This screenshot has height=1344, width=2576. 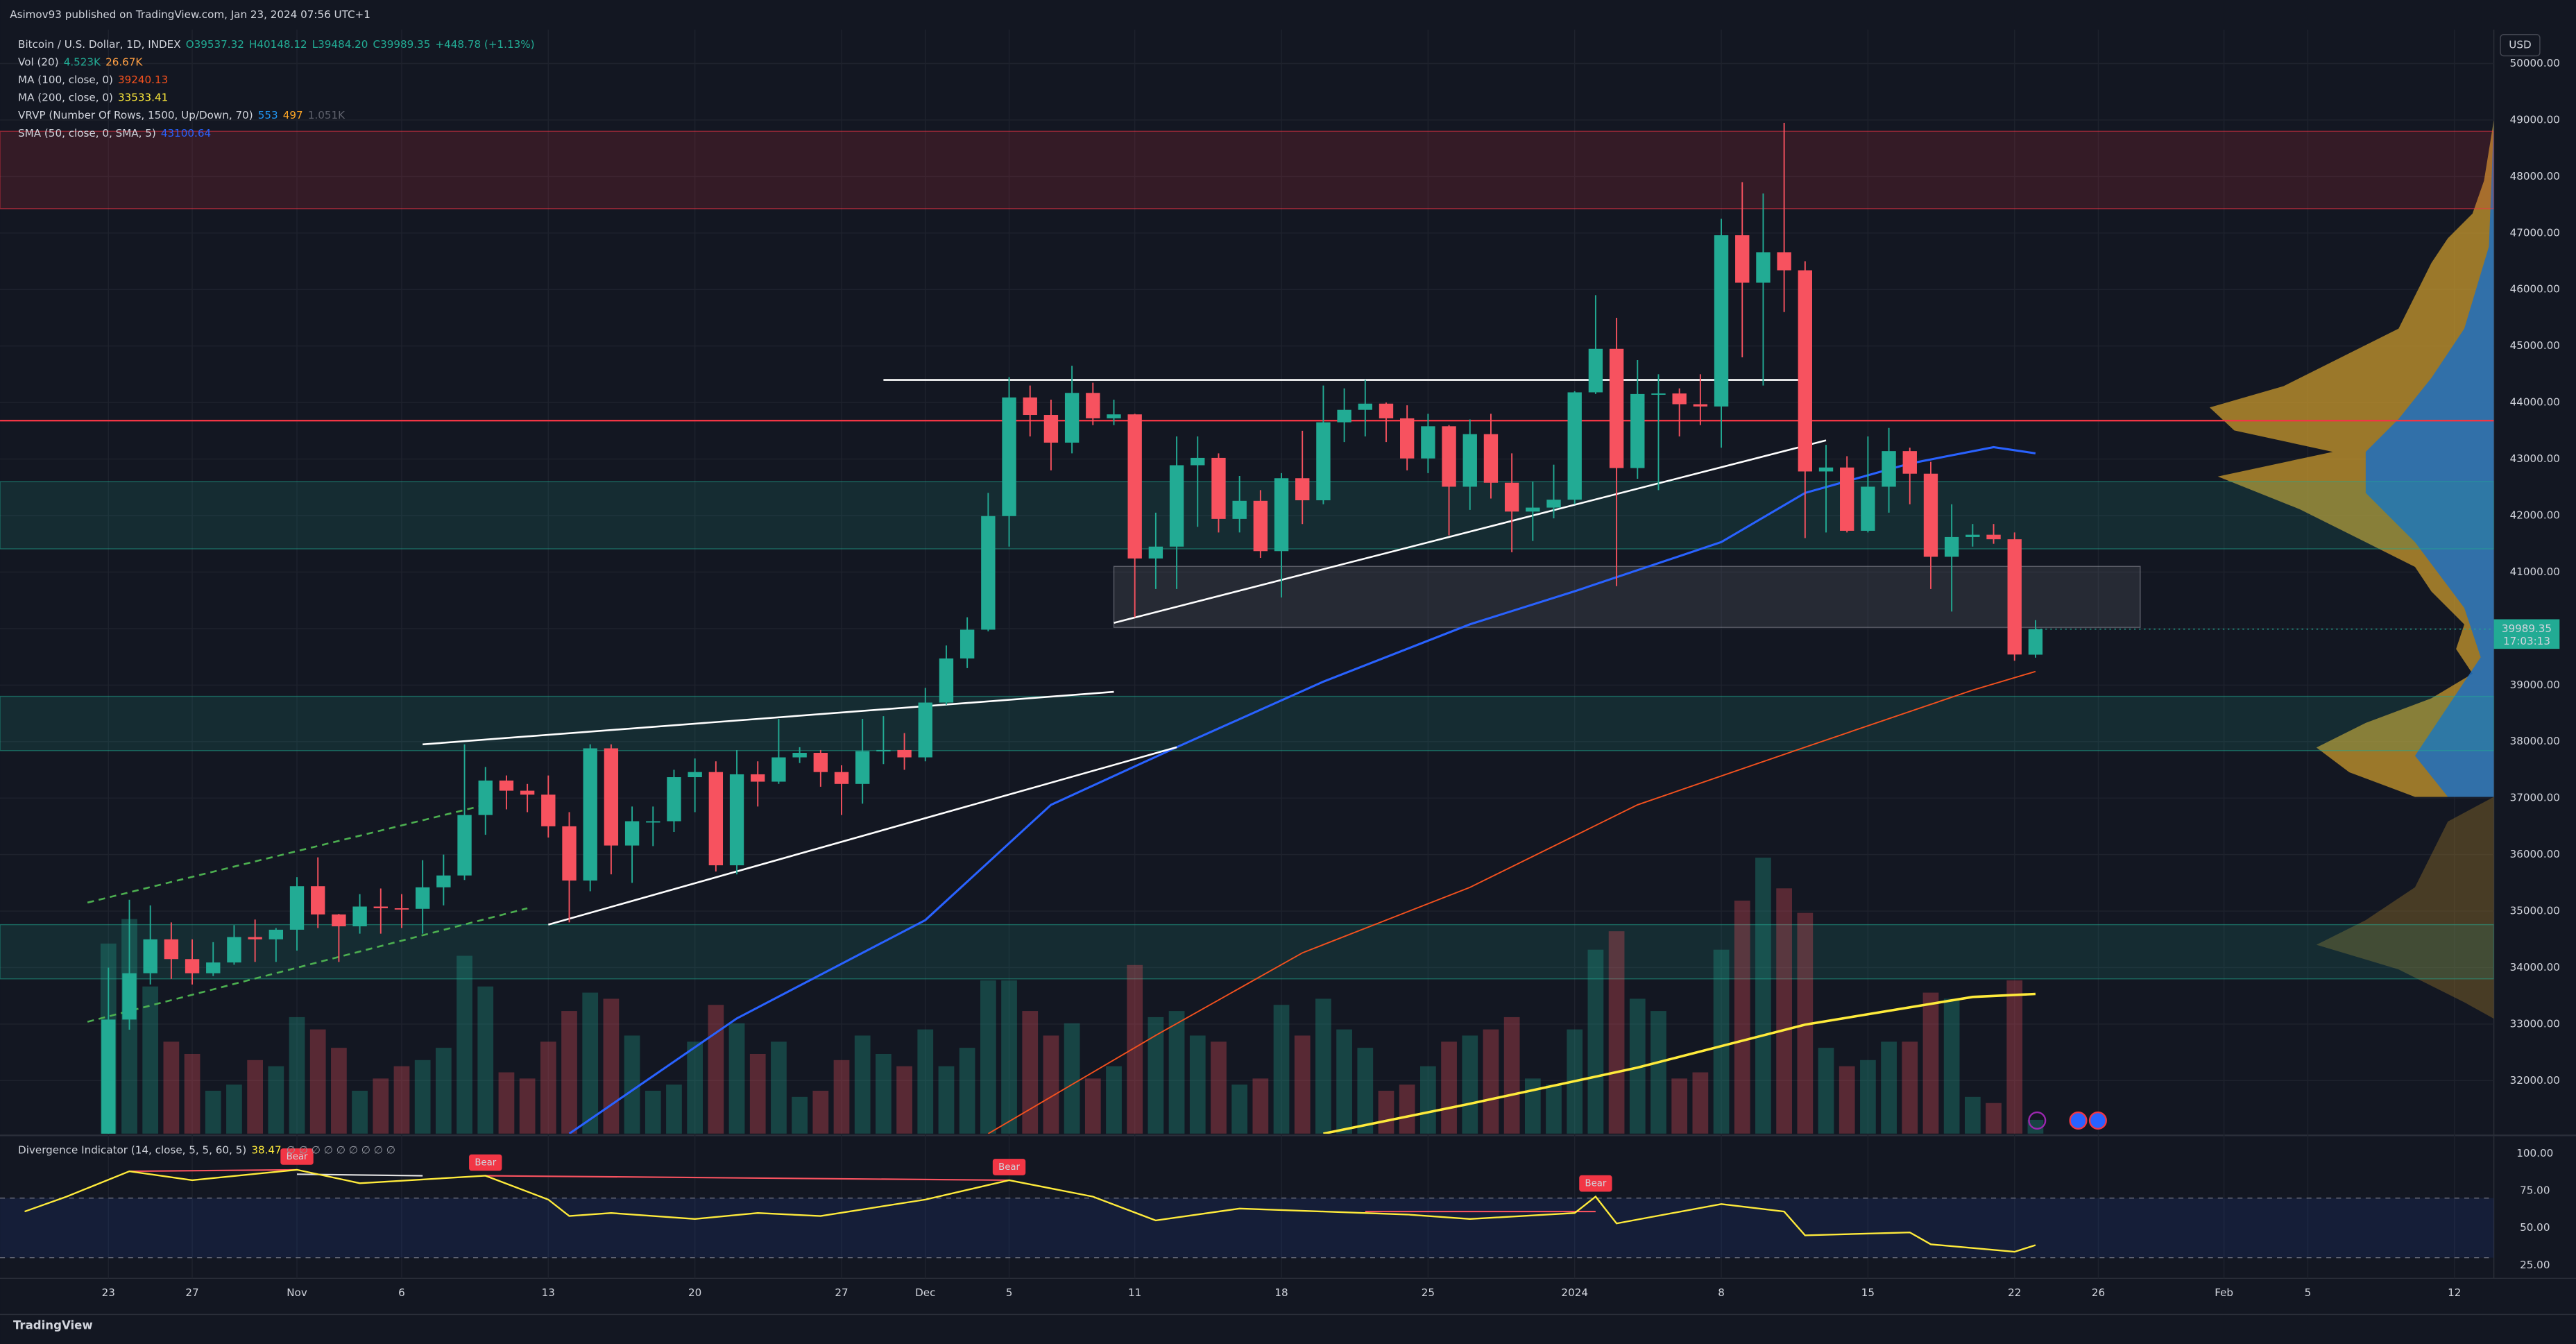 What do you see at coordinates (2527, 628) in the screenshot?
I see `last-price: 39989.35` at bounding box center [2527, 628].